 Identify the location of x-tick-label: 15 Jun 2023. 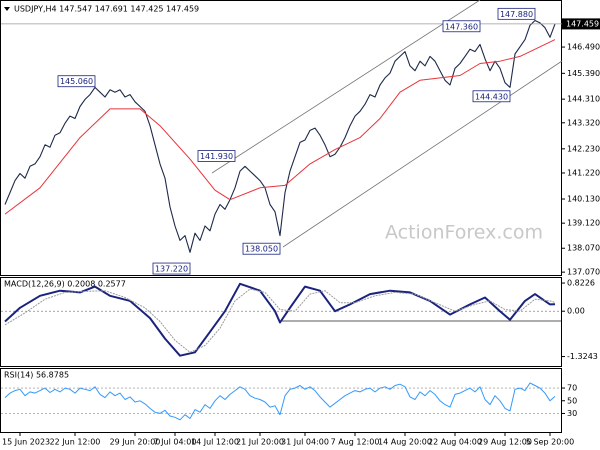
(26, 442).